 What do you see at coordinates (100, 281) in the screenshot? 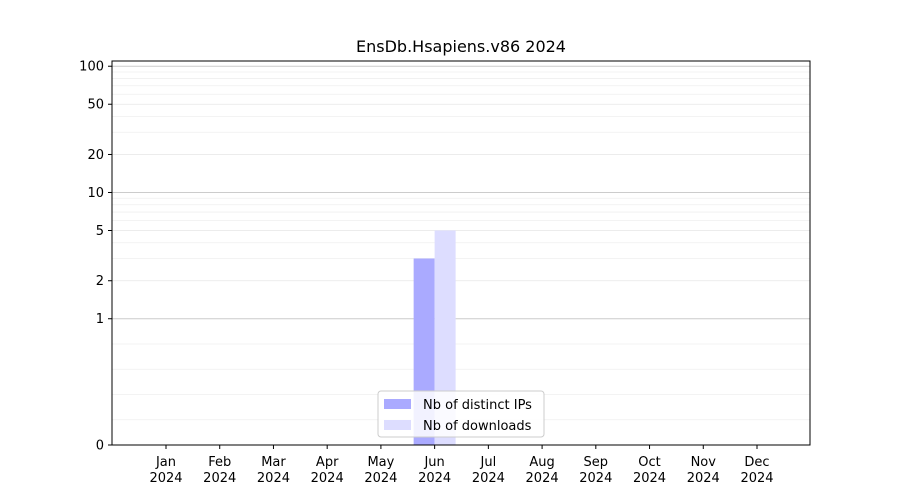
I see `y-tick-label: 2` at bounding box center [100, 281].